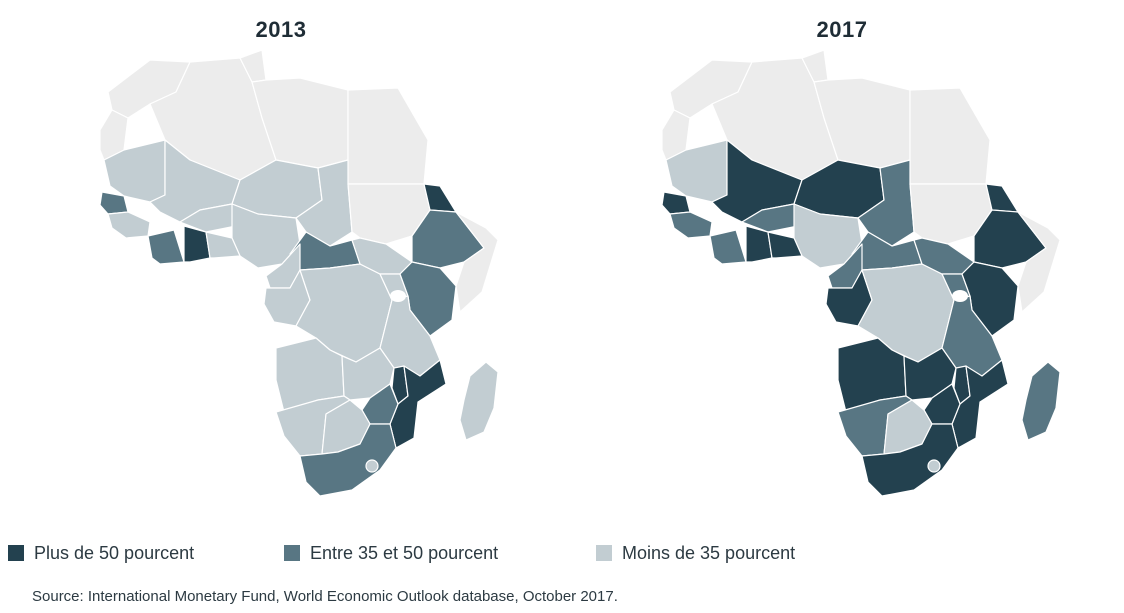 This screenshot has height=613, width=1124. I want to click on legend-label-mid: Entre 35 et 50 pourcent, so click(404, 552).